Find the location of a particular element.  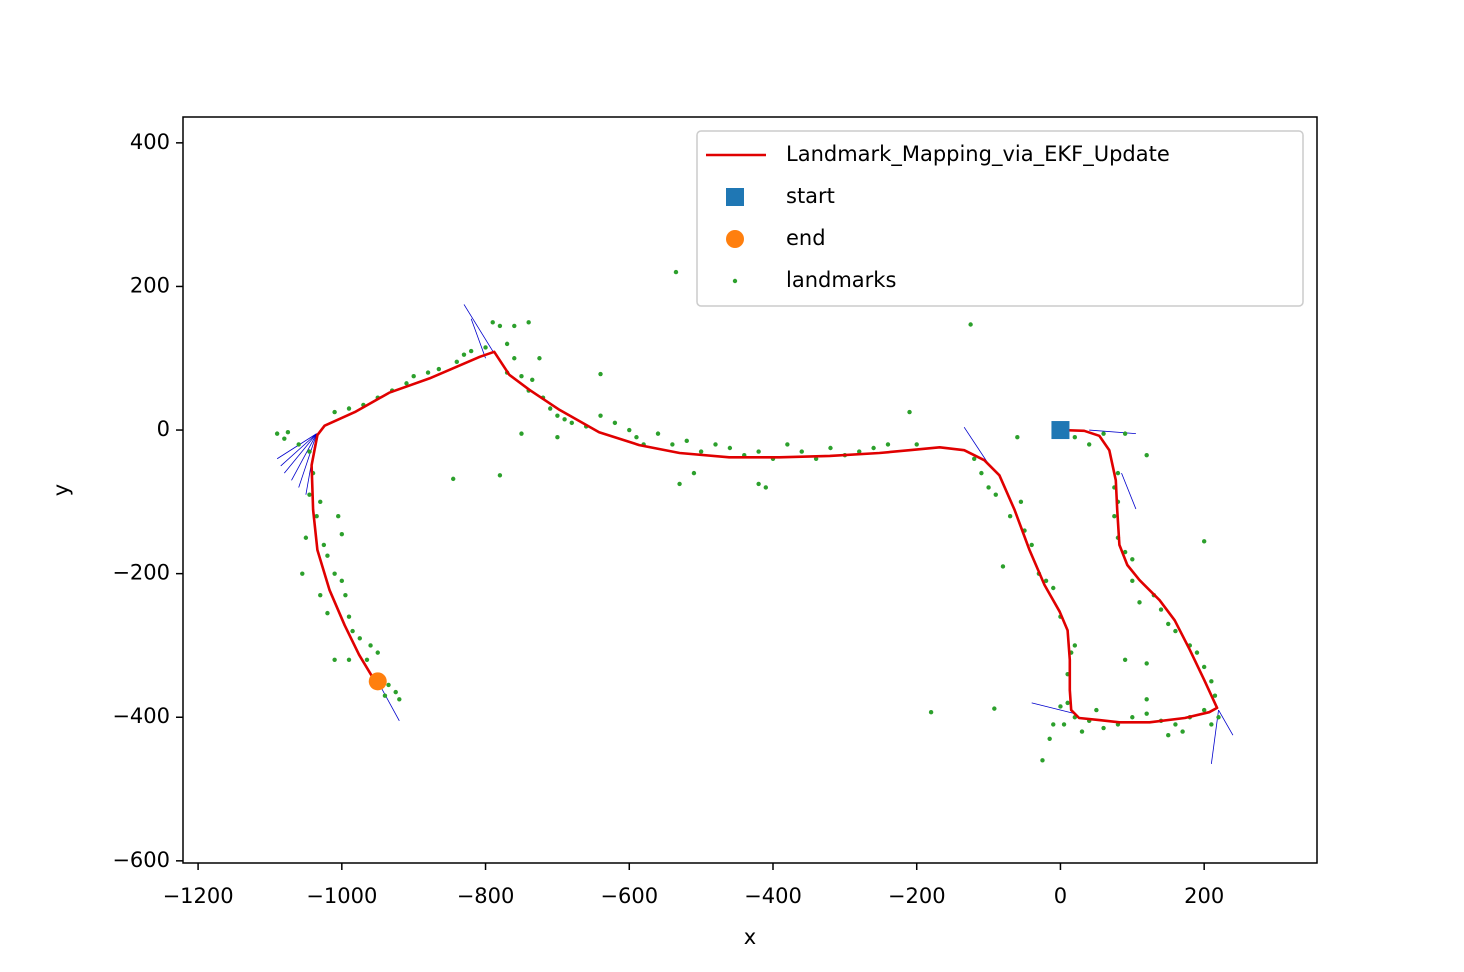

y-tick-label: 400 is located at coordinates (150, 142).